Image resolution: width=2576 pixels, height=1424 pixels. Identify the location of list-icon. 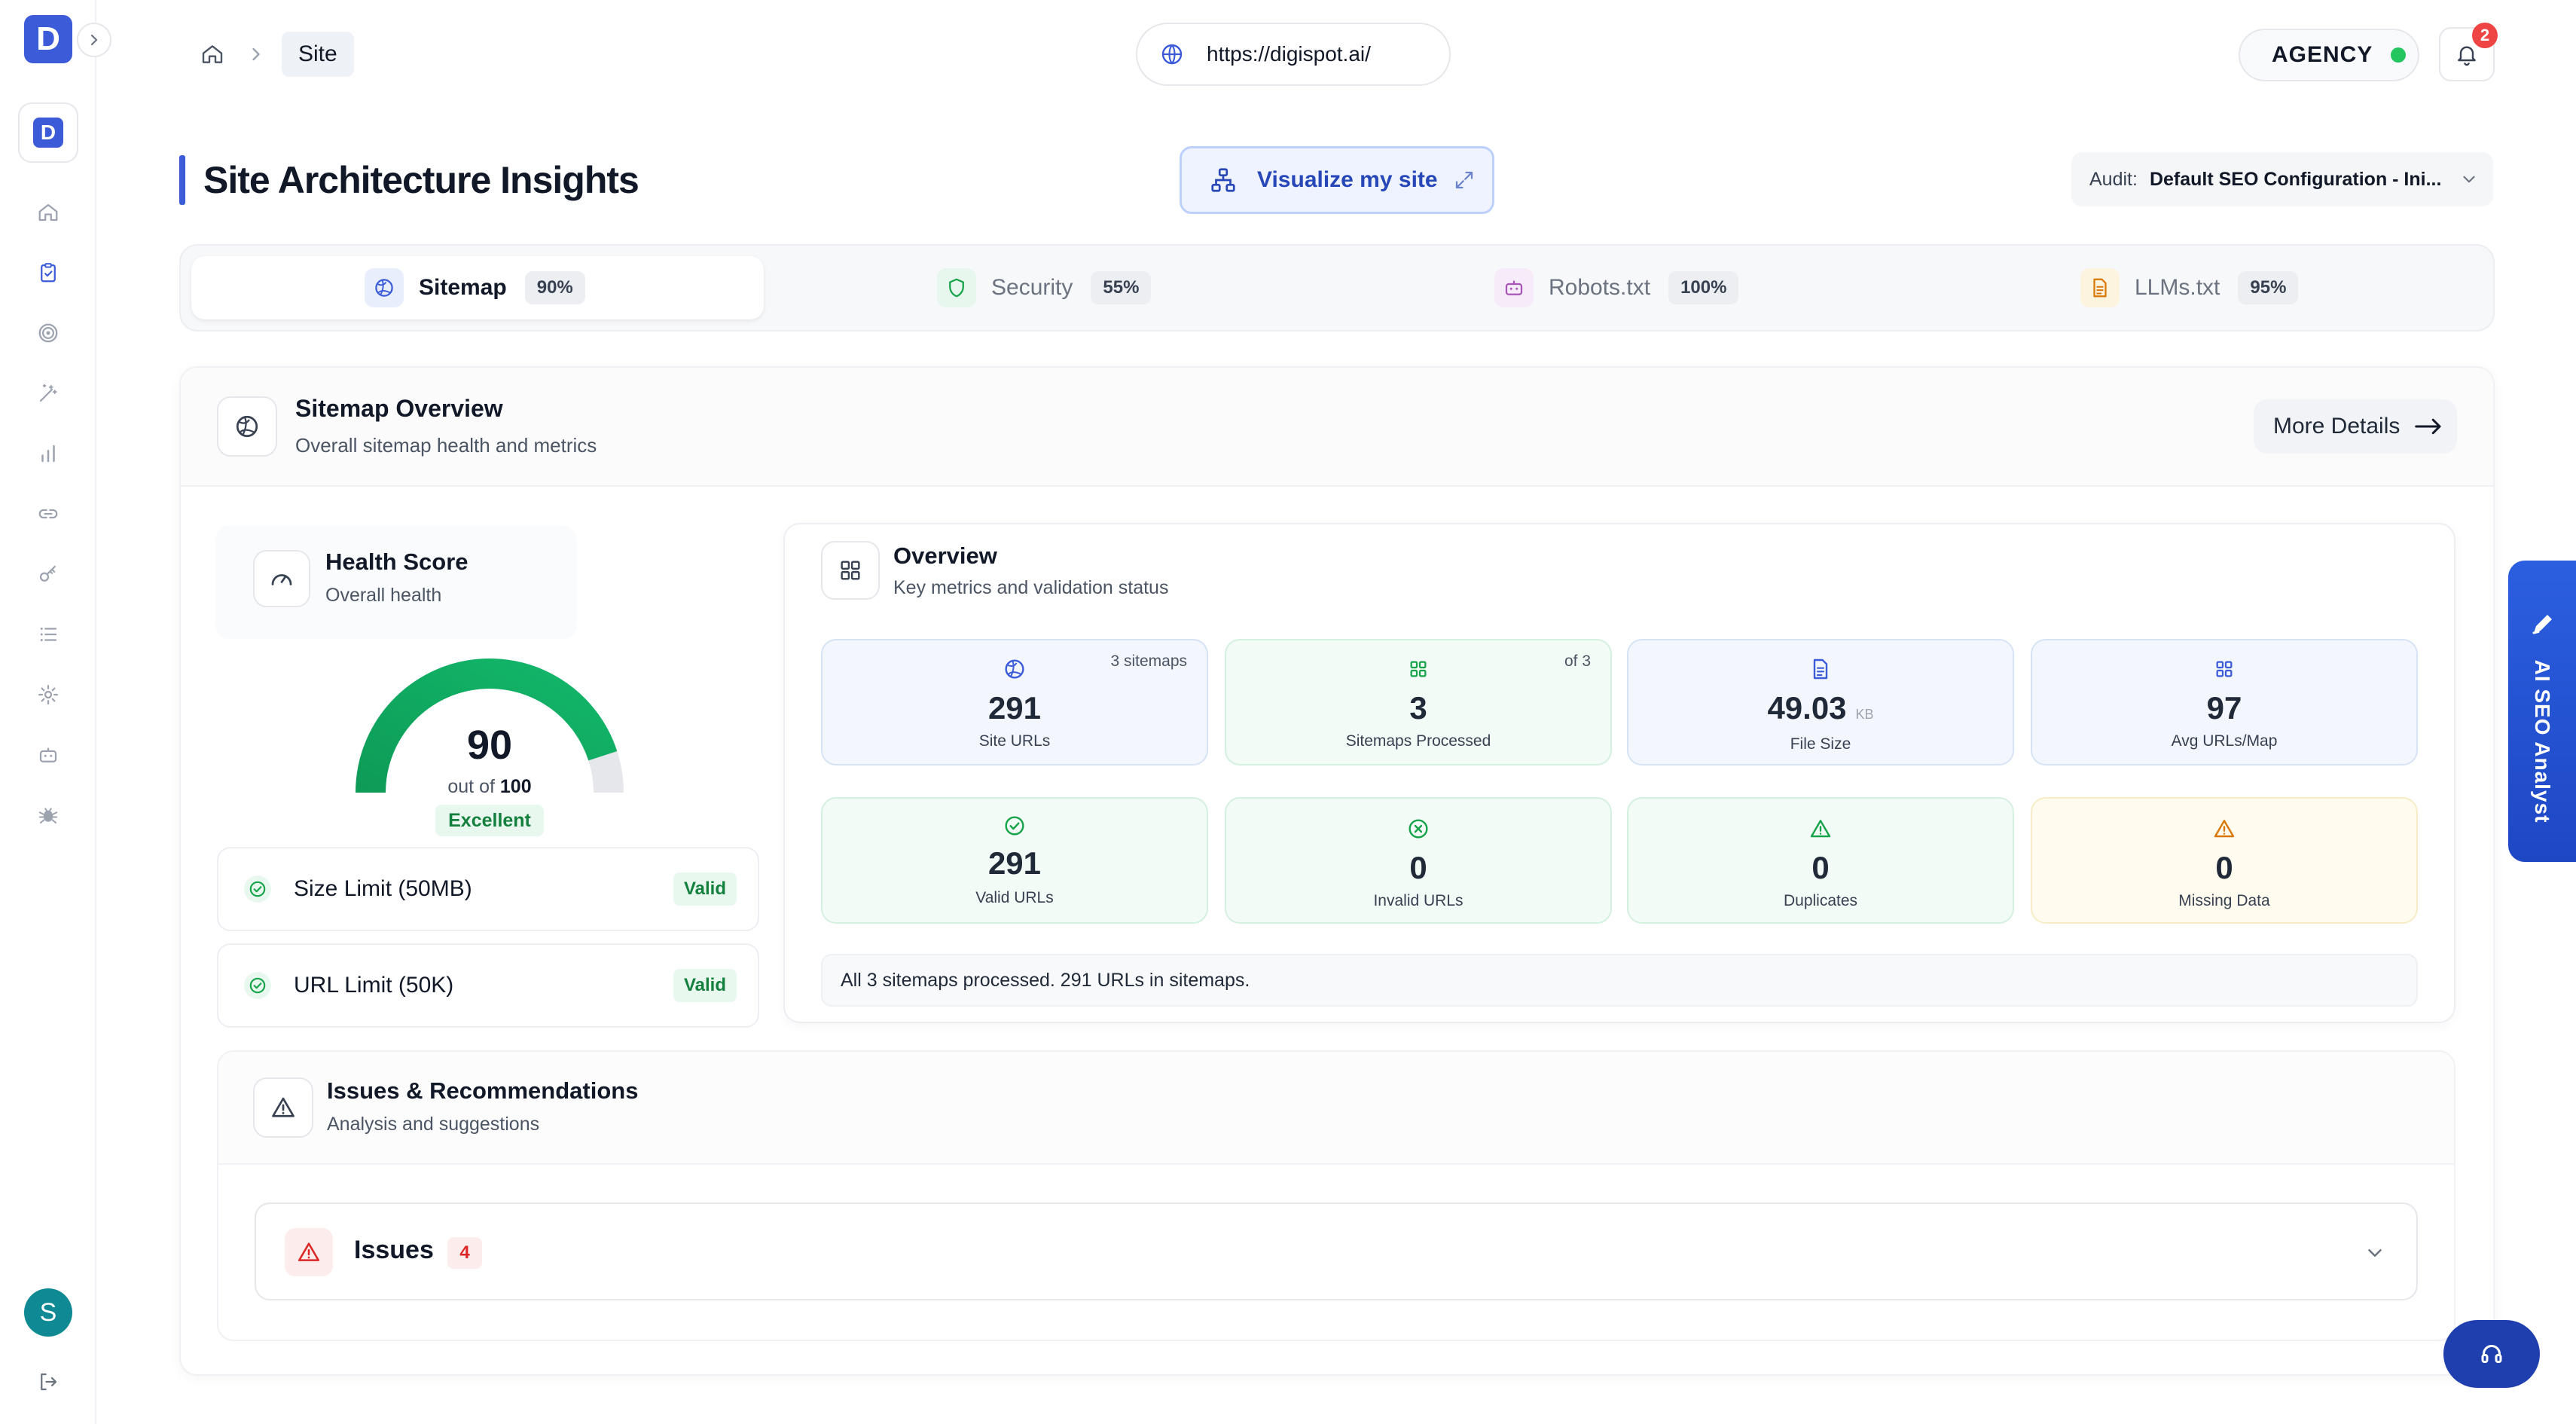
(49, 634).